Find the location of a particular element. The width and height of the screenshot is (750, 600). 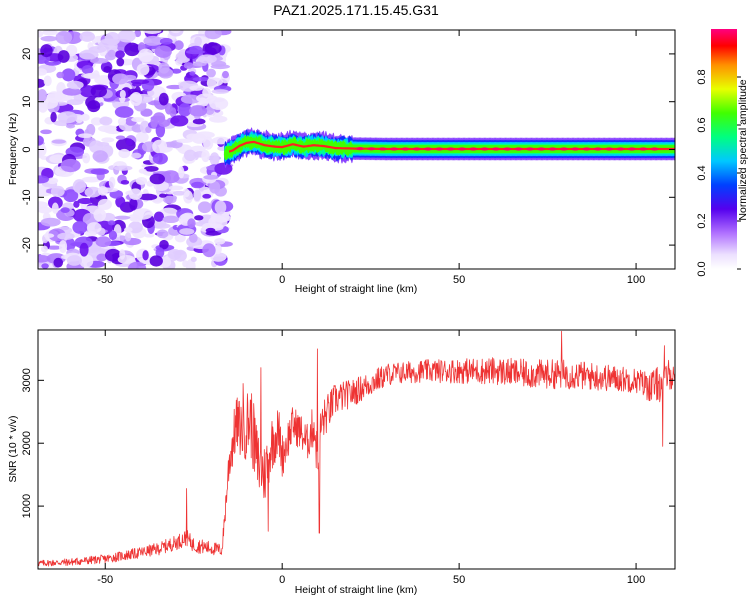

spectrogram-y-label: Frequency (Hz) is located at coordinates (13, 149).